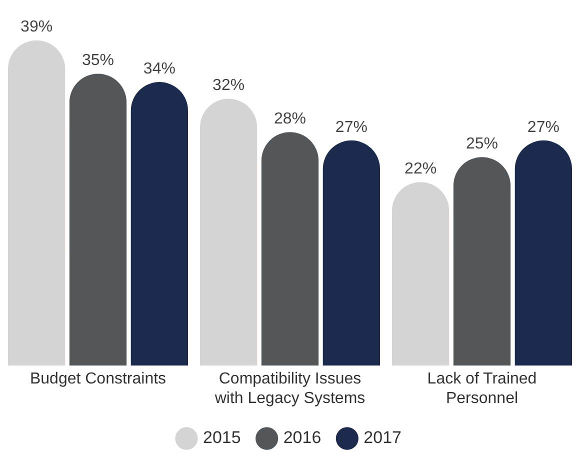  I want to click on data-label: 35%, so click(98, 61).